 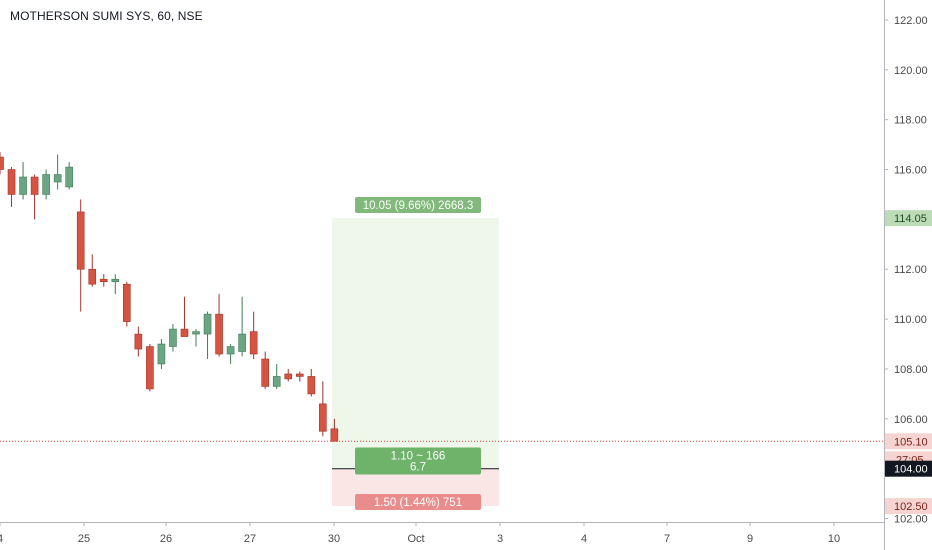 What do you see at coordinates (500, 539) in the screenshot?
I see `time-tick-label: 3` at bounding box center [500, 539].